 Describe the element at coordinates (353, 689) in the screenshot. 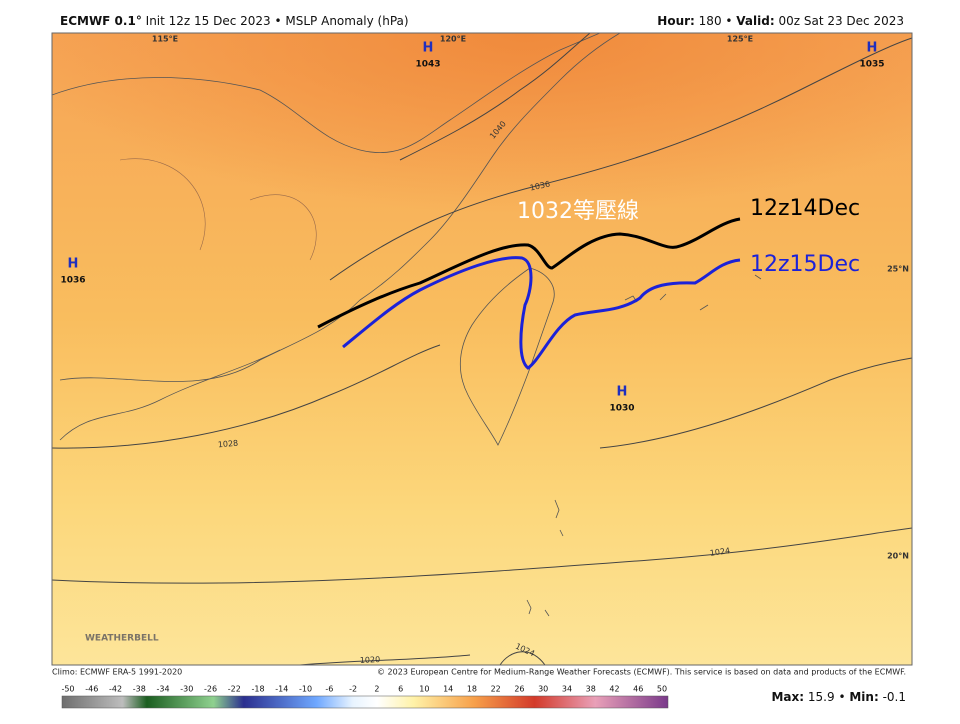

I see `colorbar-tick-label: -2` at that location.